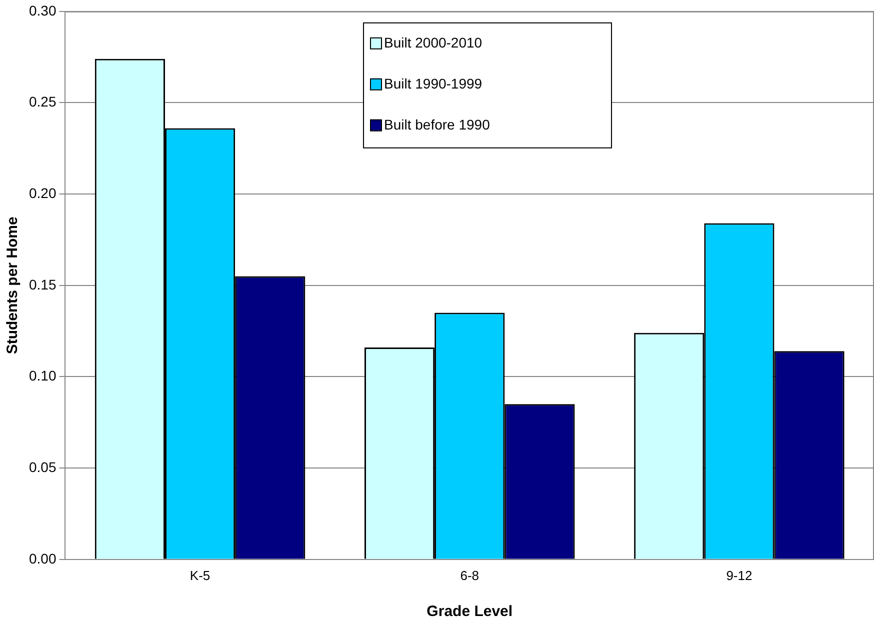  I want to click on y-tick-label: 0.25, so click(42, 102).